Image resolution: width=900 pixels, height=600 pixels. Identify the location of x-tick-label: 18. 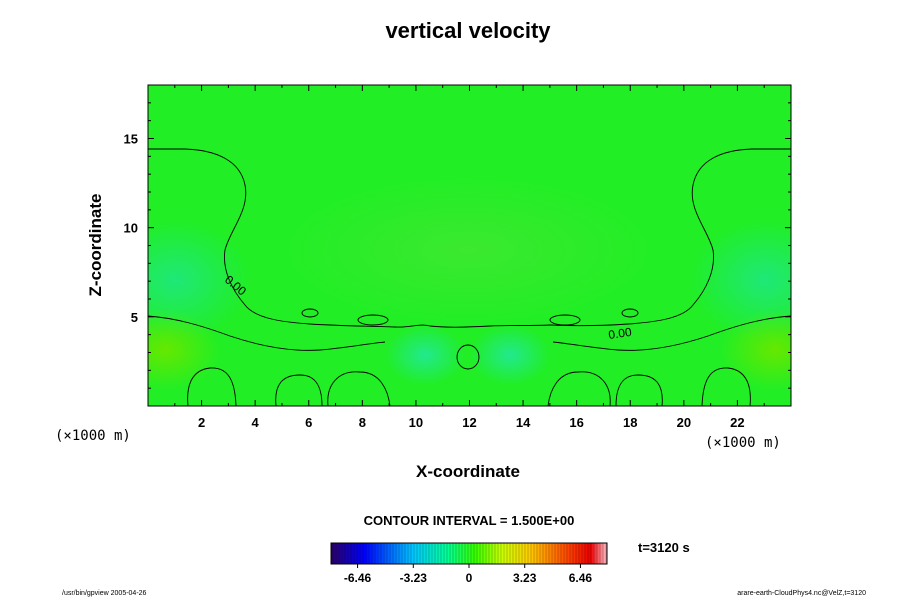
(630, 422).